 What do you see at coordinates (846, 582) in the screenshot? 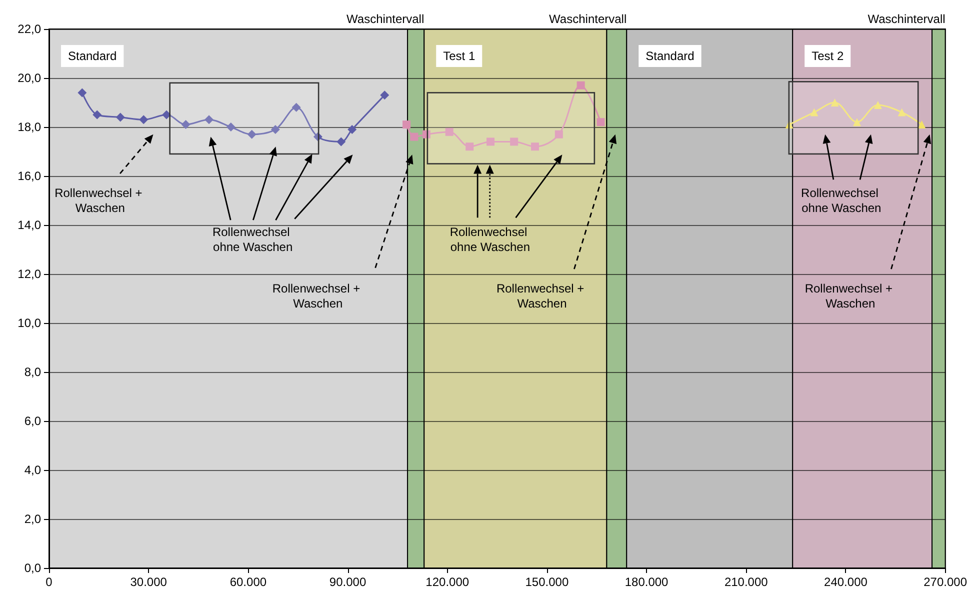
I see `x-tick-label: 240.000` at bounding box center [846, 582].